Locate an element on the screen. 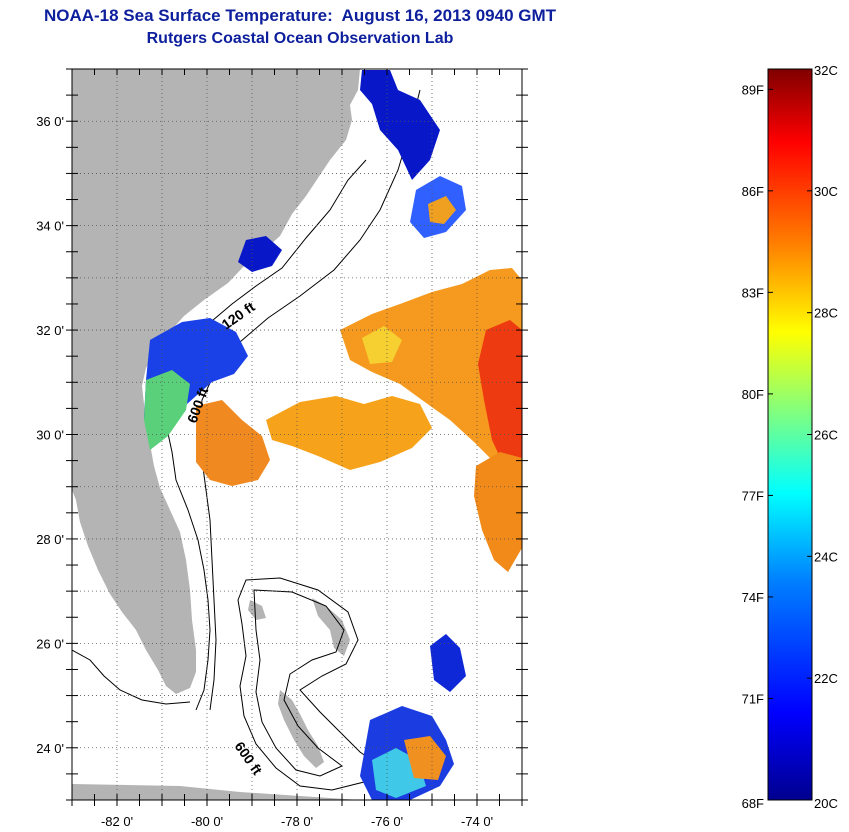 The height and width of the screenshot is (832, 849). lat-tick-label: 28 0' is located at coordinates (50, 539).